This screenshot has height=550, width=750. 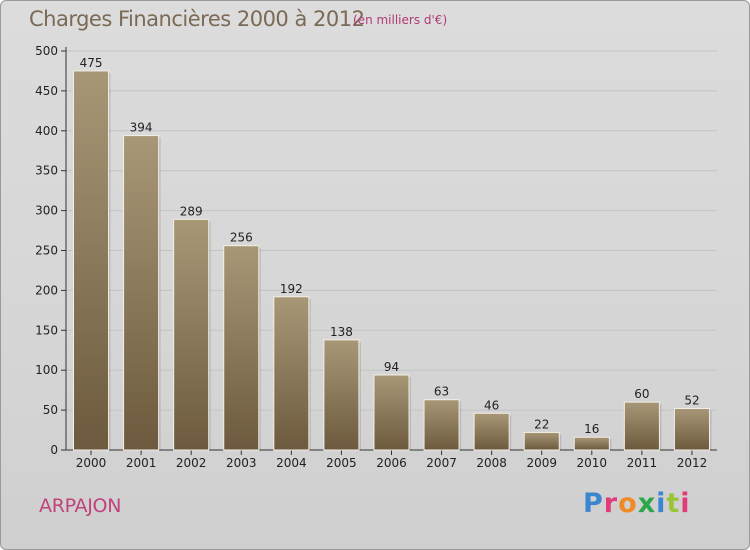 I want to click on data-label: 60, so click(x=641, y=394).